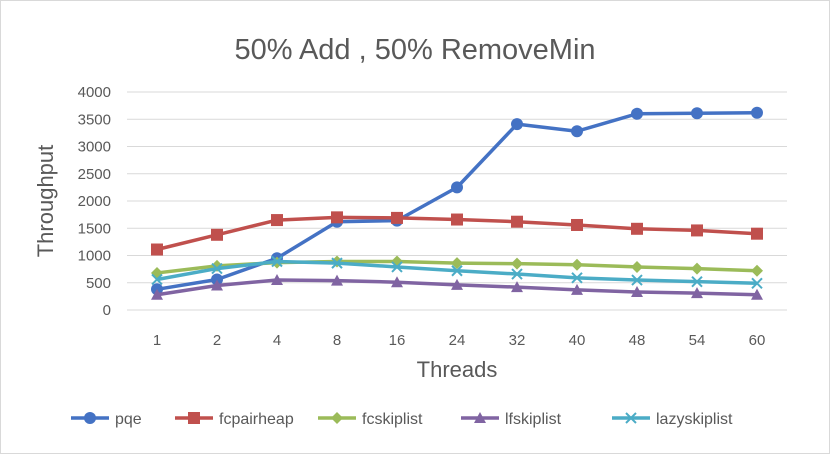  What do you see at coordinates (397, 340) in the screenshot?
I see `x-tick-label: 16` at bounding box center [397, 340].